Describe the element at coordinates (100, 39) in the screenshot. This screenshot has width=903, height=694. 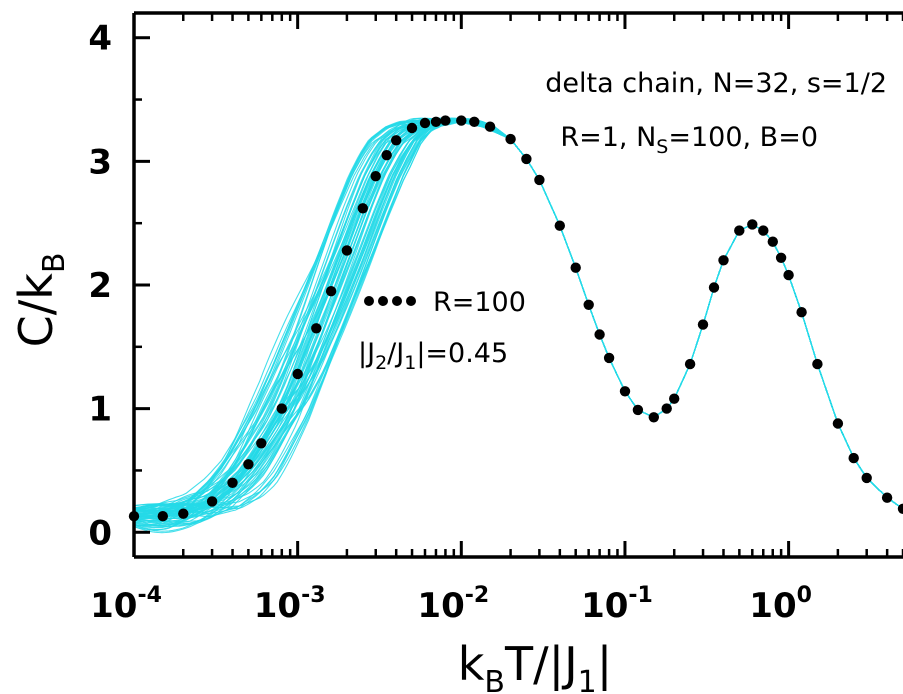
I see `y-tick-label: 4` at that location.